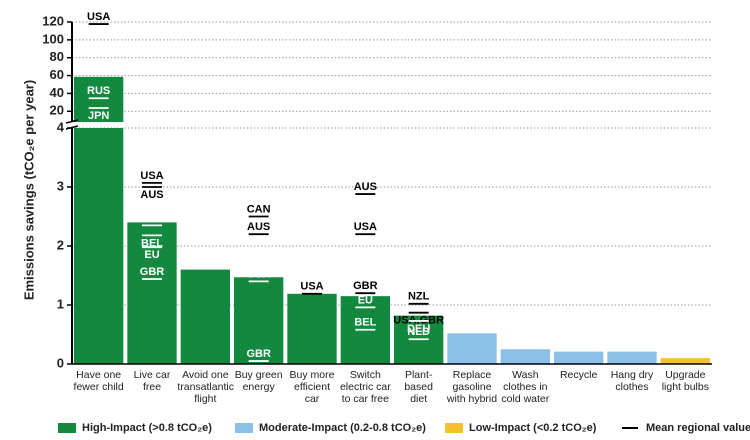 The height and width of the screenshot is (440, 750). I want to click on x-tick-label: Replace gasoline with hybrid, so click(472, 387).